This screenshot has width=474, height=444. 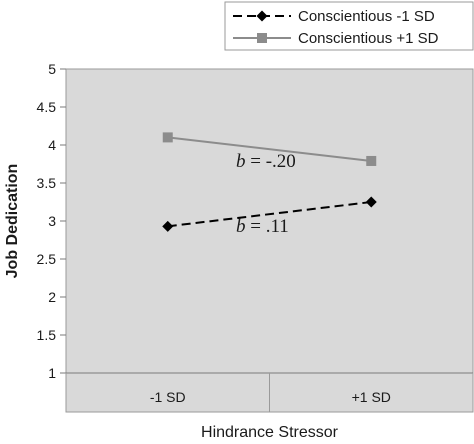 I want to click on y-tick-label: 4.5, so click(x=47, y=107).